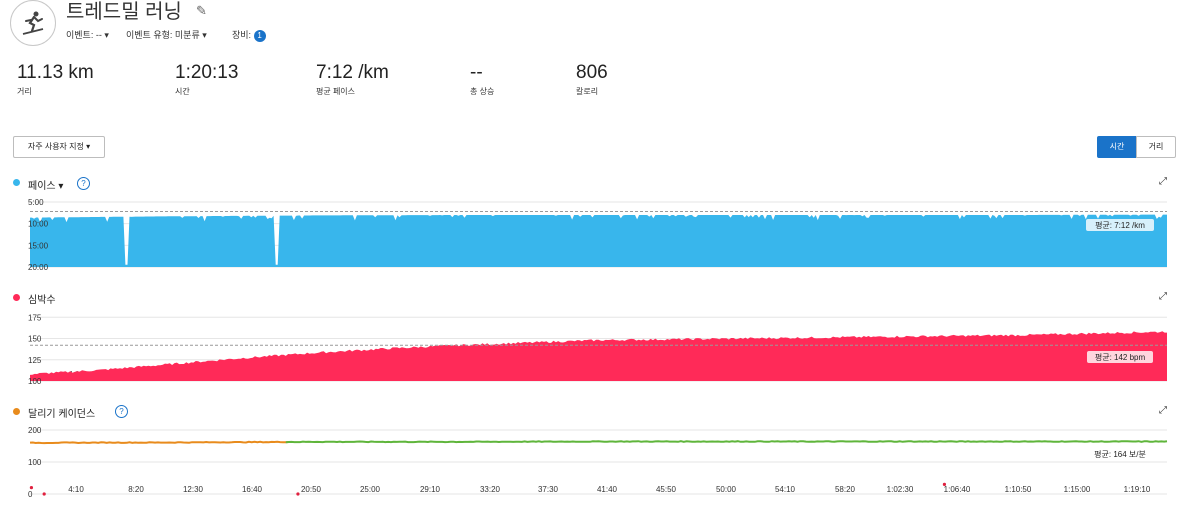 This screenshot has width=1188, height=507. Describe the element at coordinates (193, 489) in the screenshot. I see `x-tick-label: 12:30` at that location.